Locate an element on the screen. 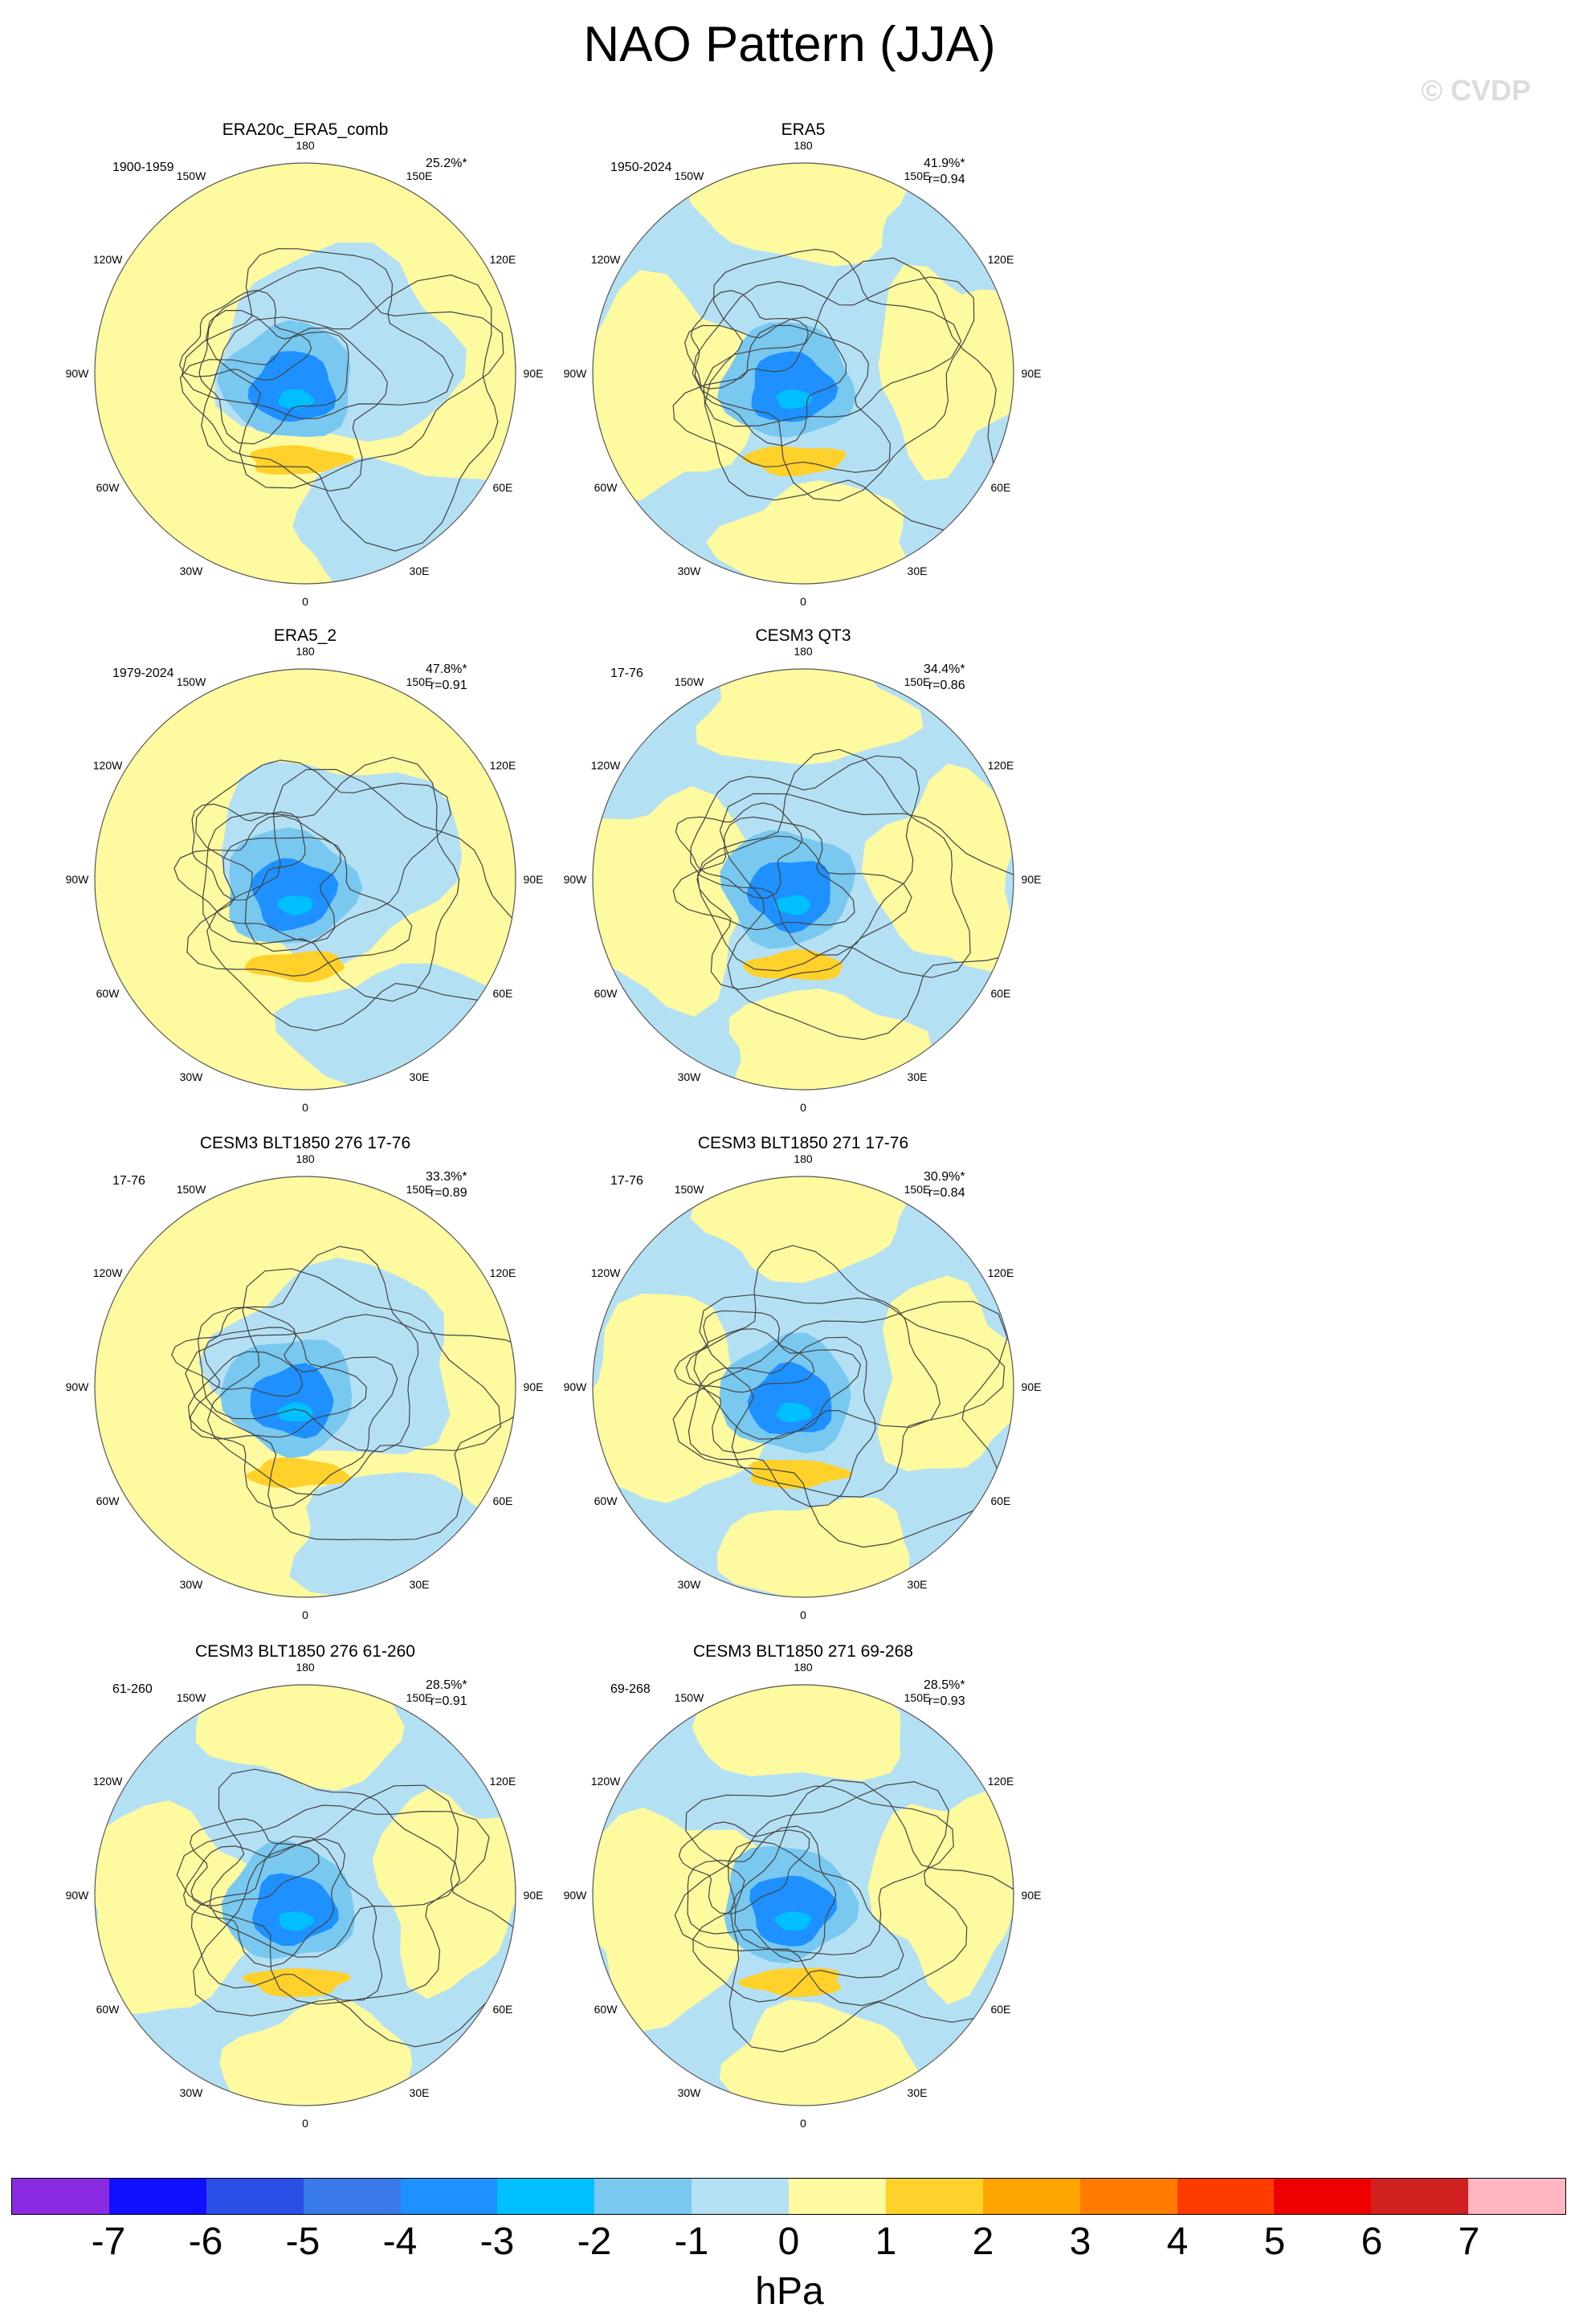 The image size is (1579, 2324). panel-title: CESM3 BLT1850 271 17-76 is located at coordinates (803, 1143).